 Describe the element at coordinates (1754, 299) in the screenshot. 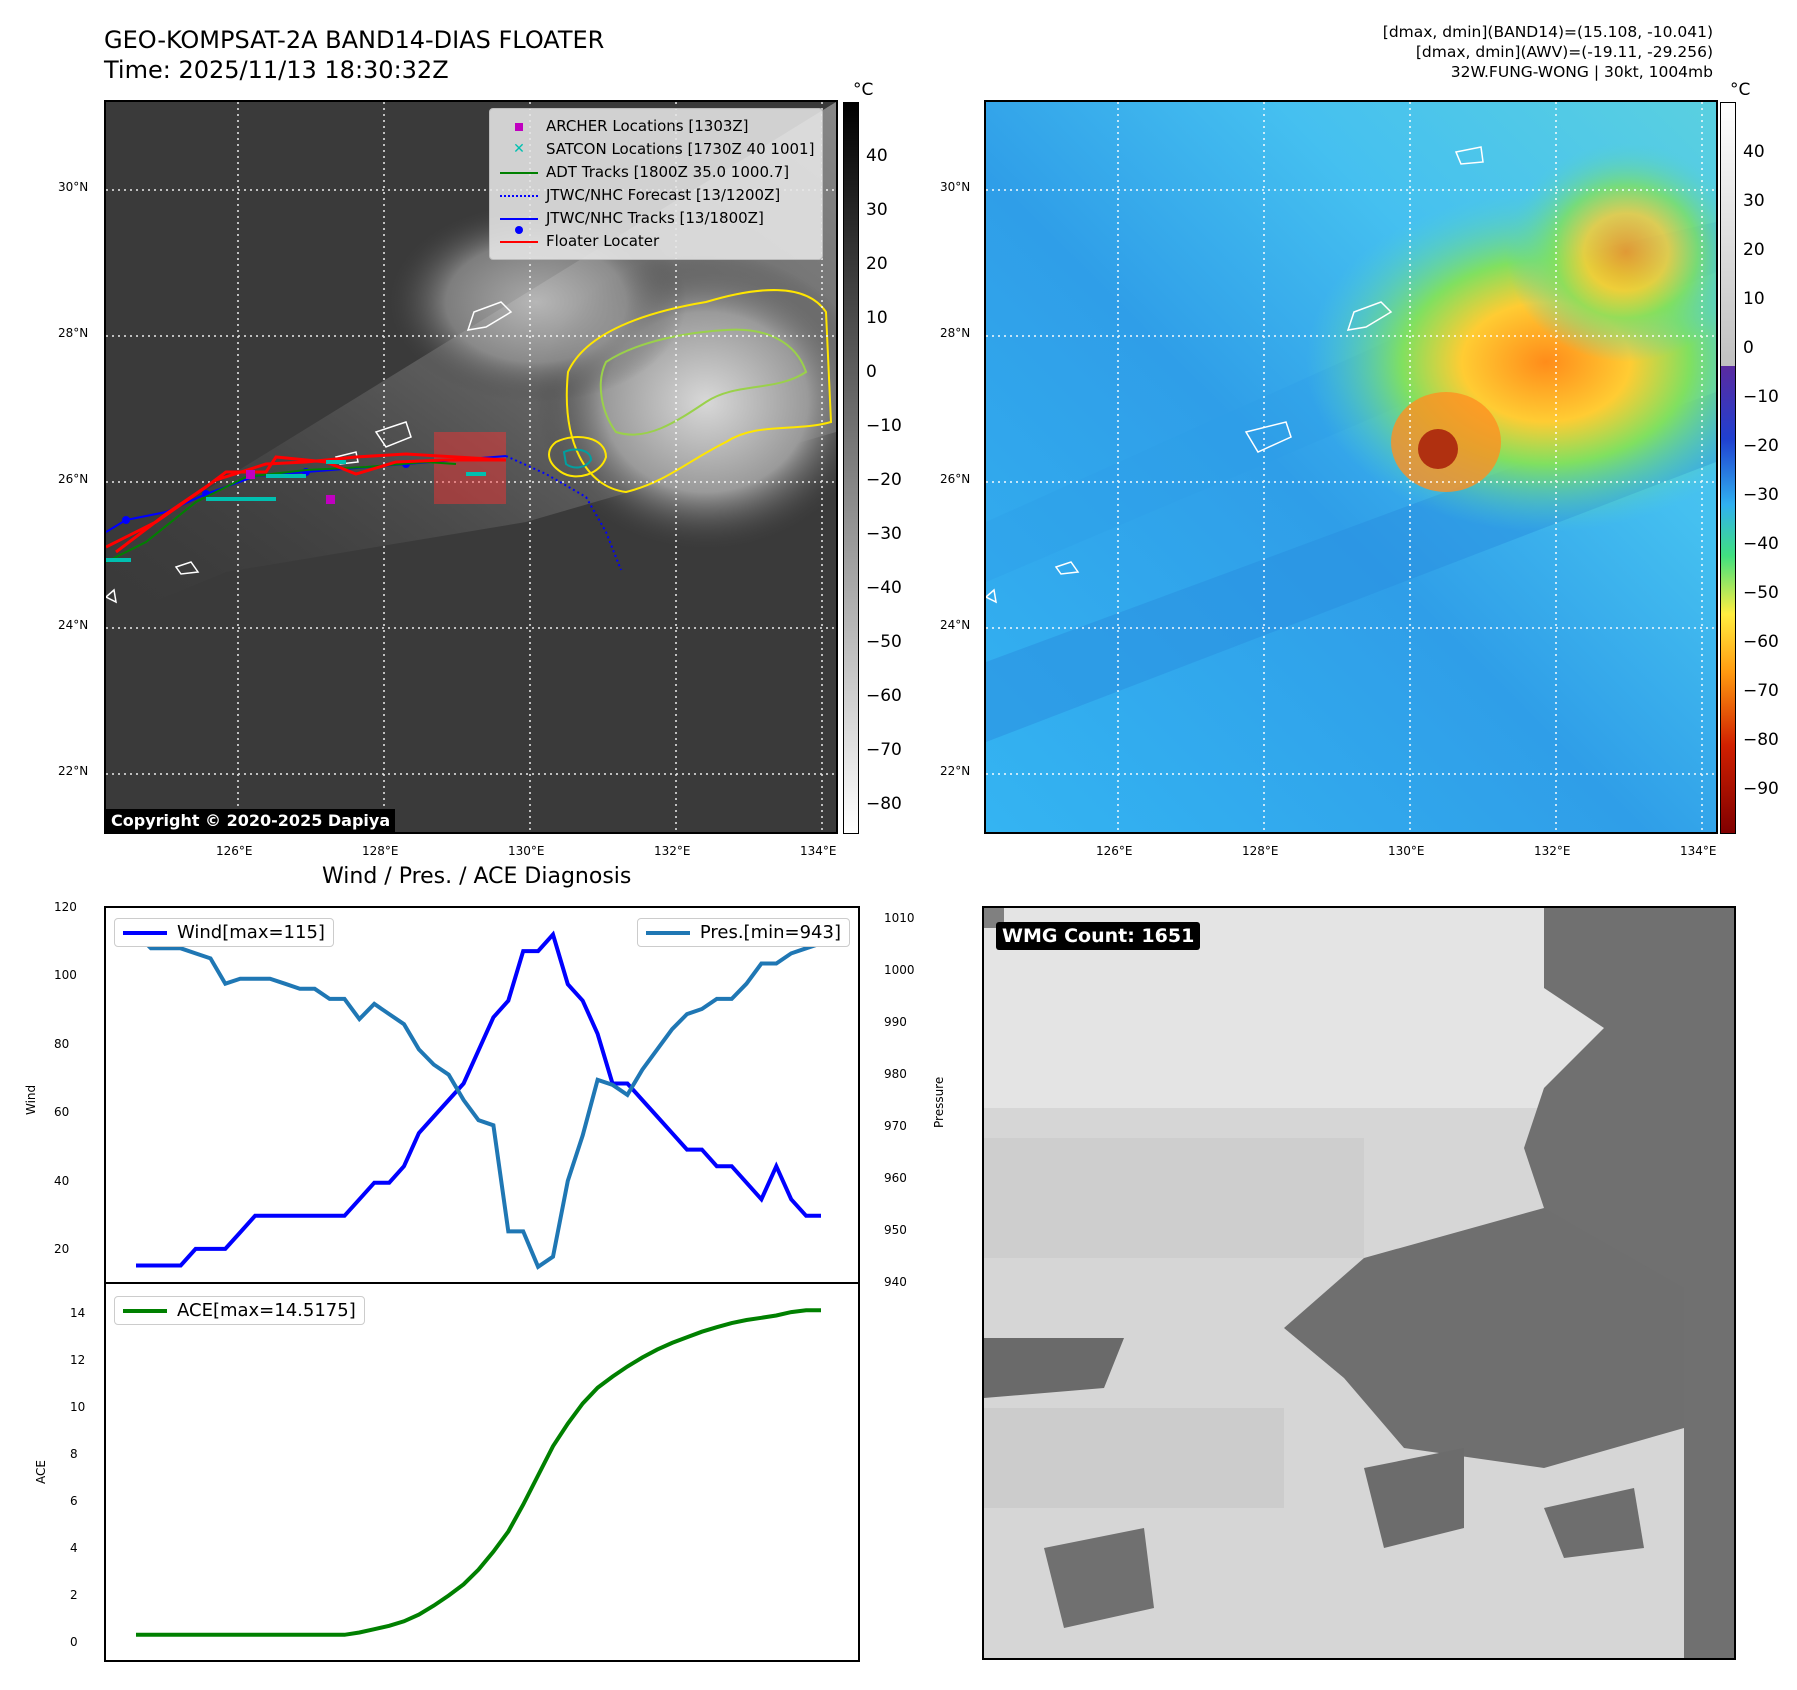

I see `cb-right-tick: 10` at that location.